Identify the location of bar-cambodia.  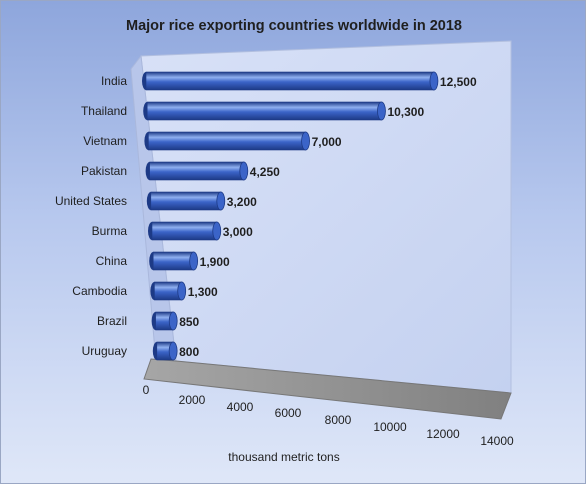
(168, 291).